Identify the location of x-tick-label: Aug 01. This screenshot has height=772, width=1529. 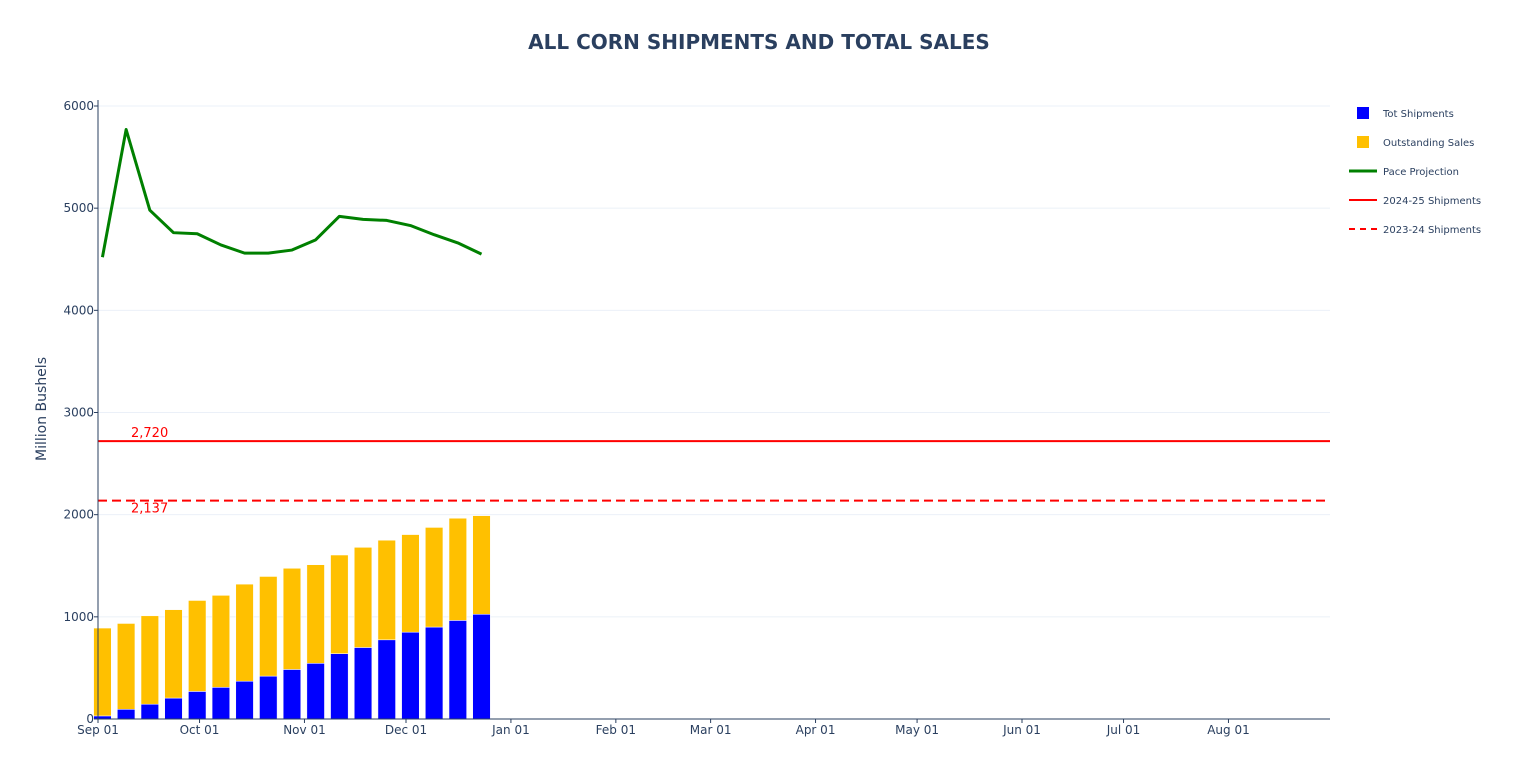
(1228, 730).